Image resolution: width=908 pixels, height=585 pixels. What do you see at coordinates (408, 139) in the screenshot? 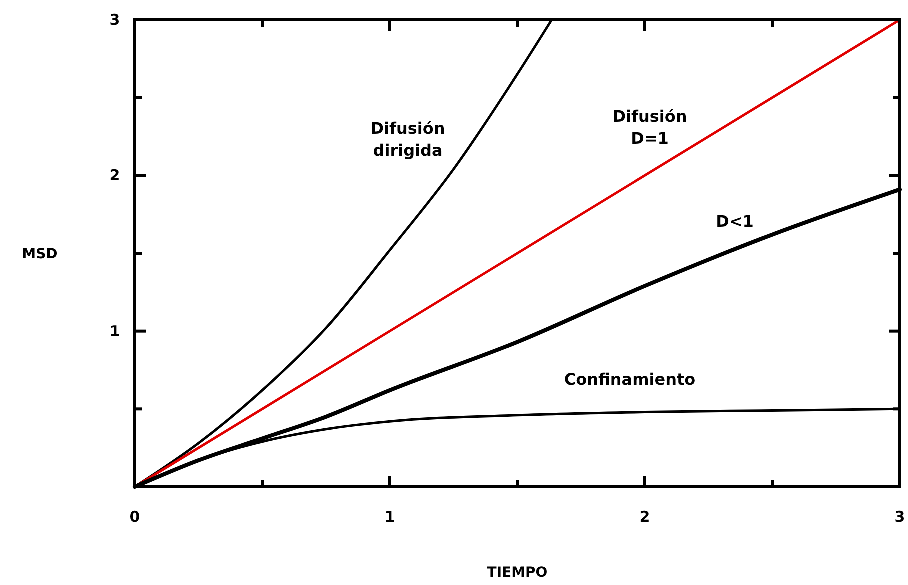
I see `series-label: Difusión dirigida` at bounding box center [408, 139].